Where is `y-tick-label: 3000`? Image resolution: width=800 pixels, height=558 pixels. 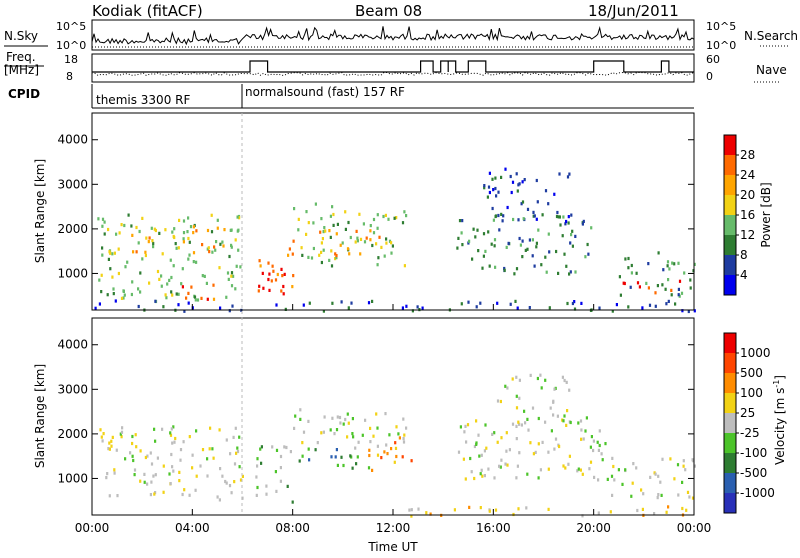
y-tick-label: 3000 is located at coordinates (72, 389).